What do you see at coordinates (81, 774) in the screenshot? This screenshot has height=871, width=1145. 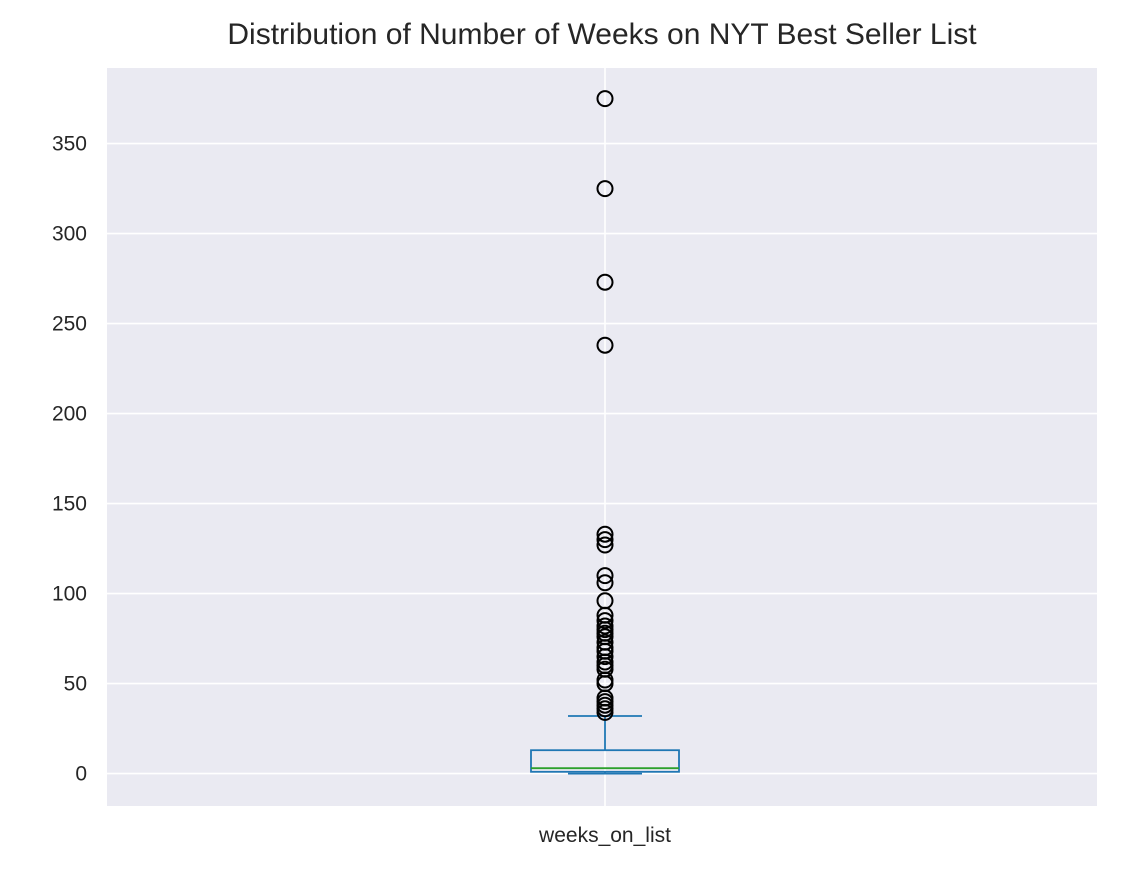 I see `y-tick-label: 0` at bounding box center [81, 774].